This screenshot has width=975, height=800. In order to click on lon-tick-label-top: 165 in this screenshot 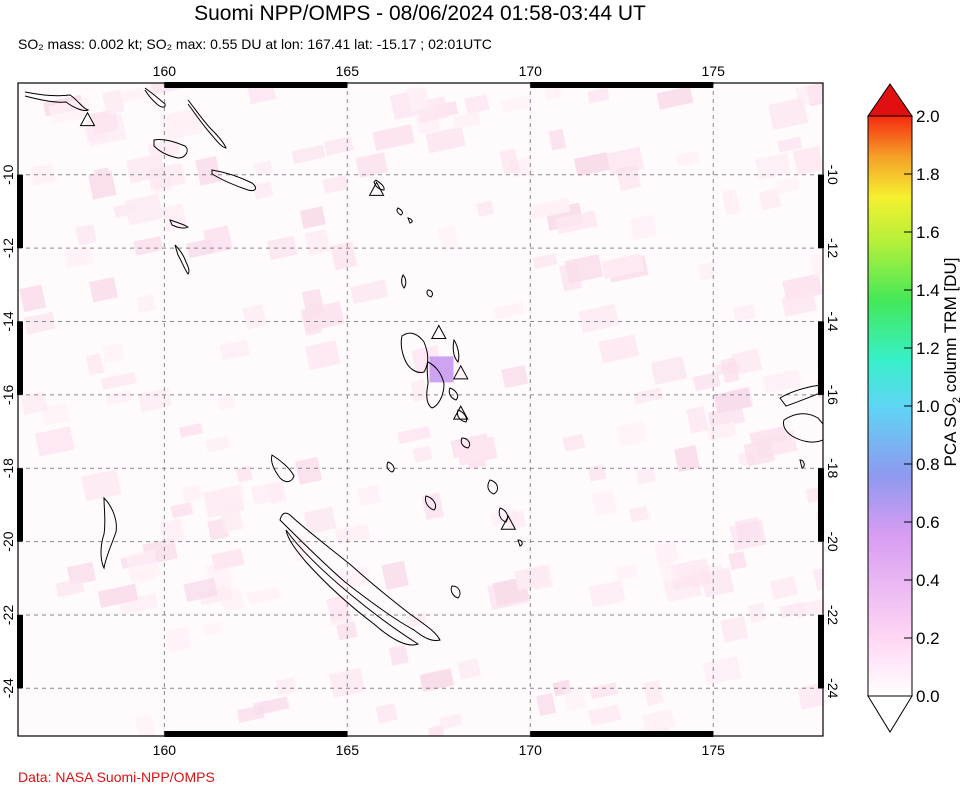, I will do `click(348, 71)`.